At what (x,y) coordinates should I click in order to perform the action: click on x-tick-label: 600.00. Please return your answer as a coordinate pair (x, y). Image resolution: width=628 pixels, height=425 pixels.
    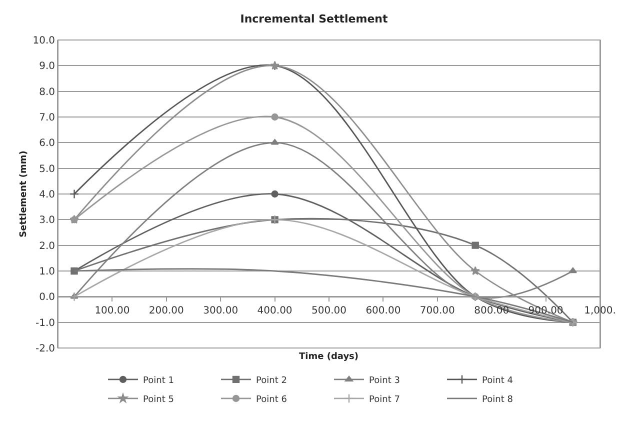
    Looking at the image, I should click on (383, 311).